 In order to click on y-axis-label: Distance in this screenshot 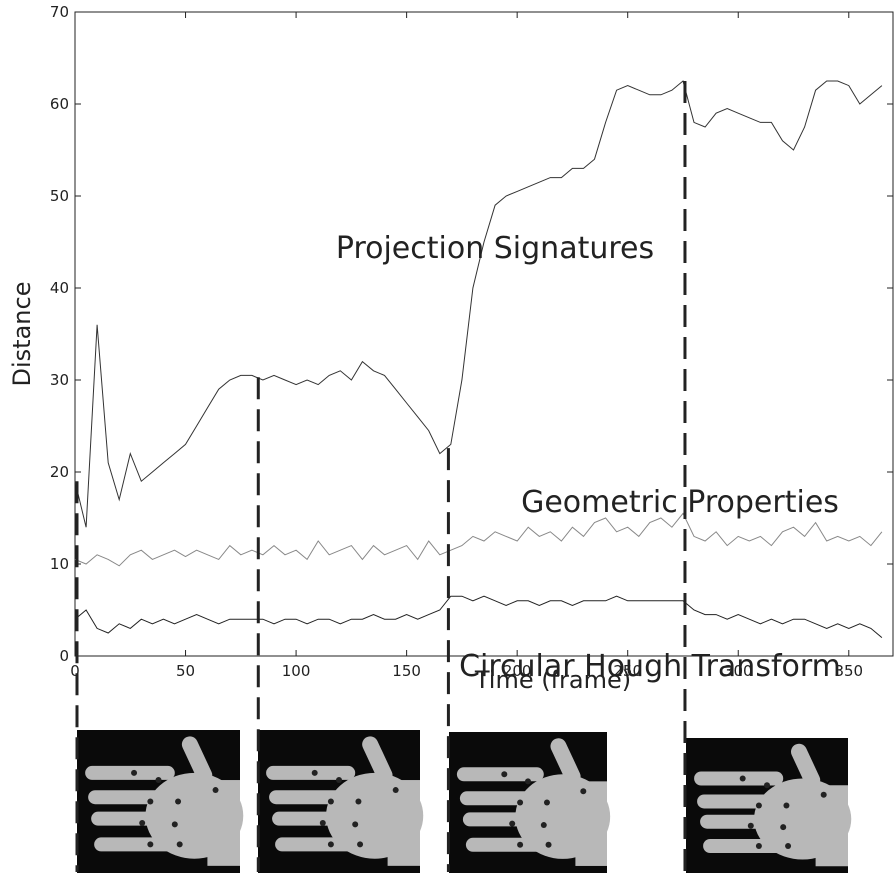, I will do `click(22, 334)`.